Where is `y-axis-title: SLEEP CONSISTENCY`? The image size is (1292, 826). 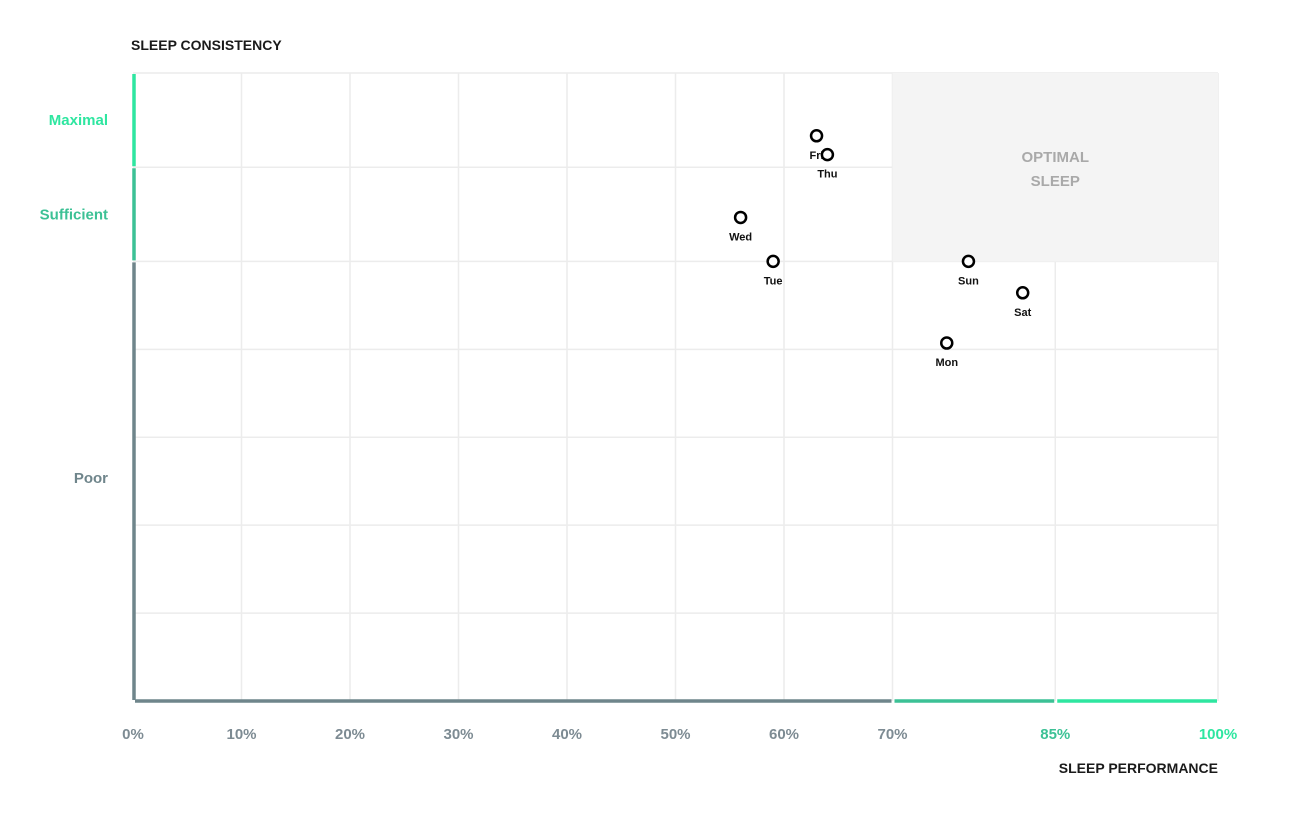
y-axis-title: SLEEP CONSISTENCY is located at coordinates (206, 45).